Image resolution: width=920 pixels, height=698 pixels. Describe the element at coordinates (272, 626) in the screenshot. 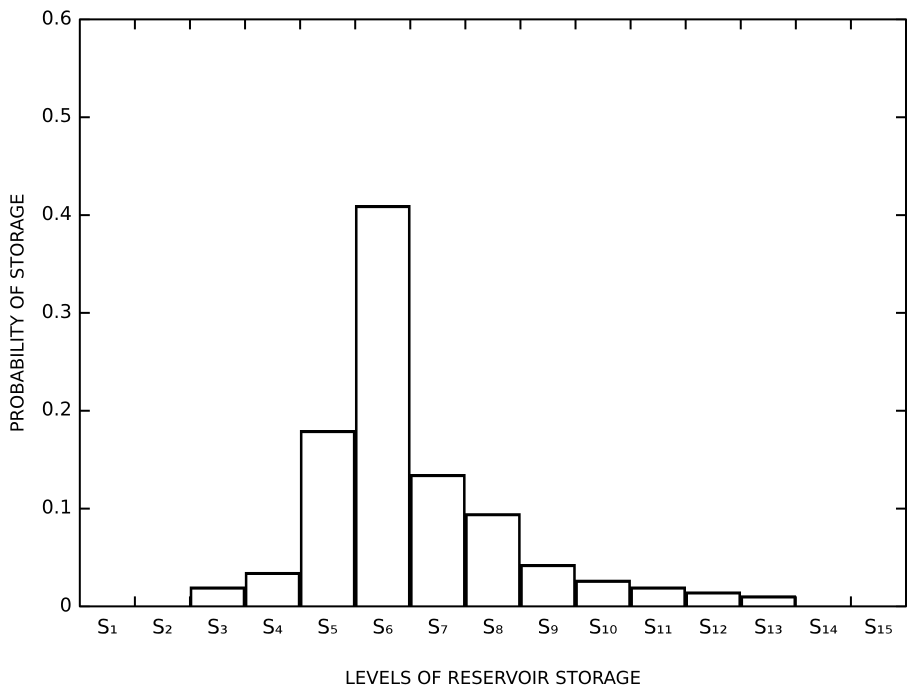

I see `x-tick-label: S₄` at that location.